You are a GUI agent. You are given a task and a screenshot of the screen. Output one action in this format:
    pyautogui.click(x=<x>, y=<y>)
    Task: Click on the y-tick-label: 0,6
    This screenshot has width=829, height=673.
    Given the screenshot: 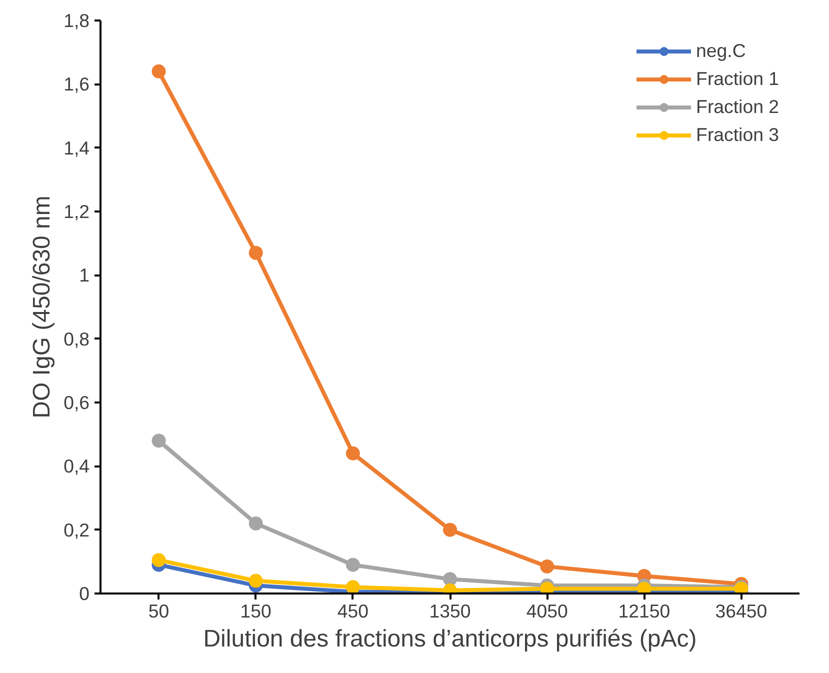 What is the action you would take?
    pyautogui.click(x=77, y=402)
    